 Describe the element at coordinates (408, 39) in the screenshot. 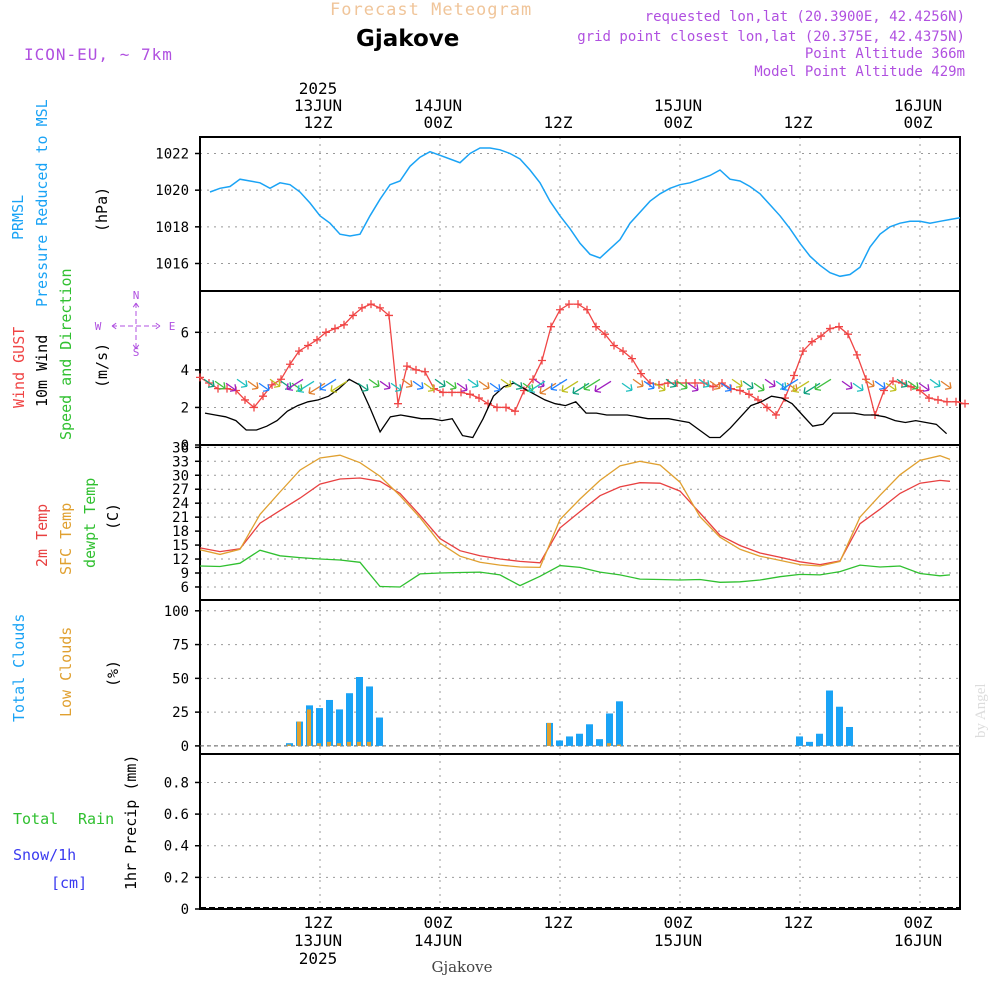

I see `station-name: Gjakove` at that location.